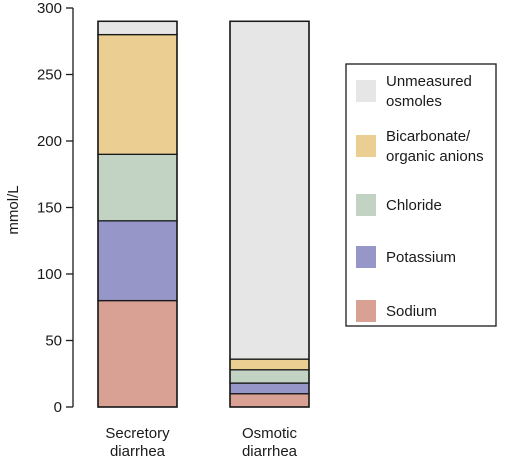 The width and height of the screenshot is (505, 460). Describe the element at coordinates (366, 205) in the screenshot. I see `legend-swatch-chloride` at that location.